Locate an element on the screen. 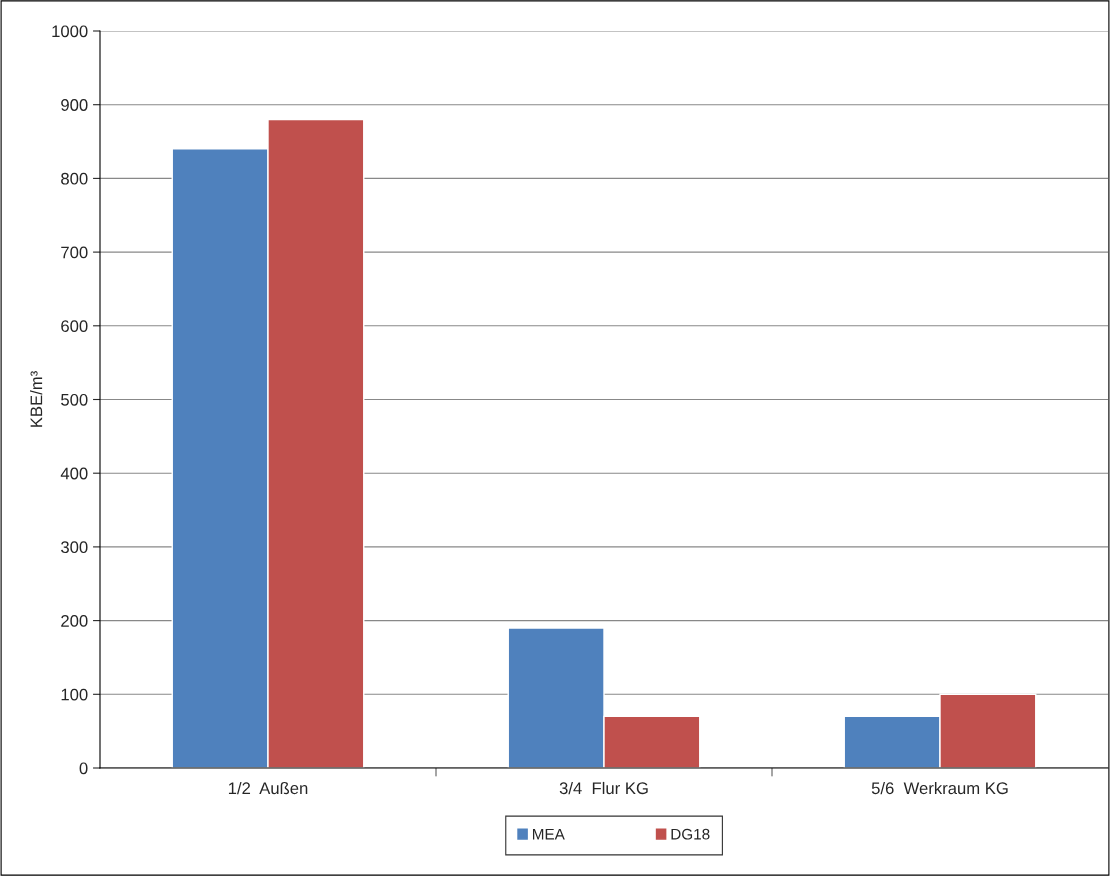 The image size is (1110, 876). y-tick-label: 700 is located at coordinates (74, 252).